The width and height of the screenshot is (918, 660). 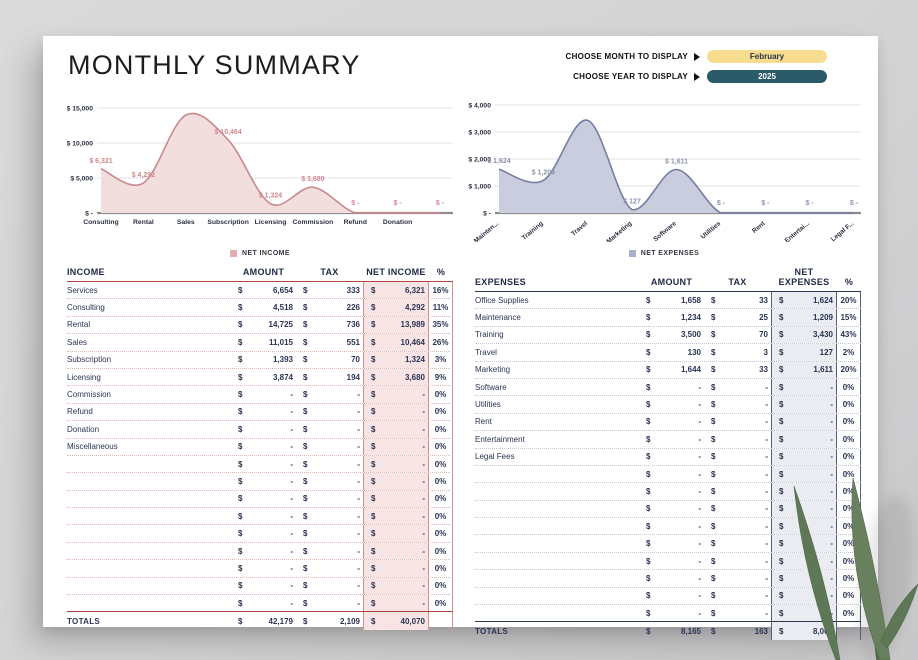 What do you see at coordinates (282, 377) in the screenshot?
I see `cell-value: 3,874` at bounding box center [282, 377].